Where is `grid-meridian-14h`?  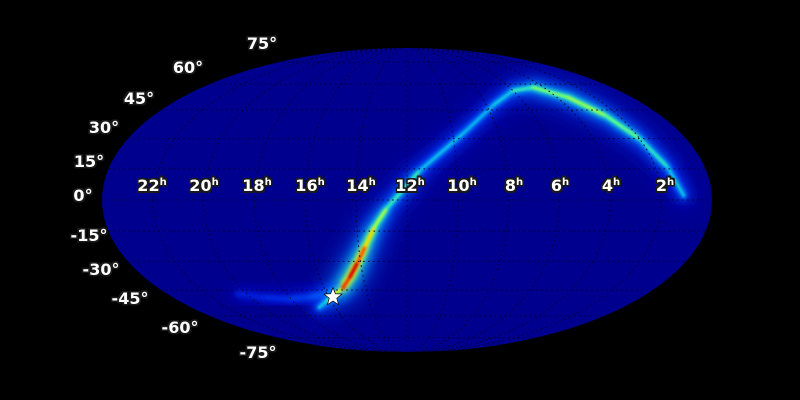
grid-meridian-14h is located at coordinates (380, 200).